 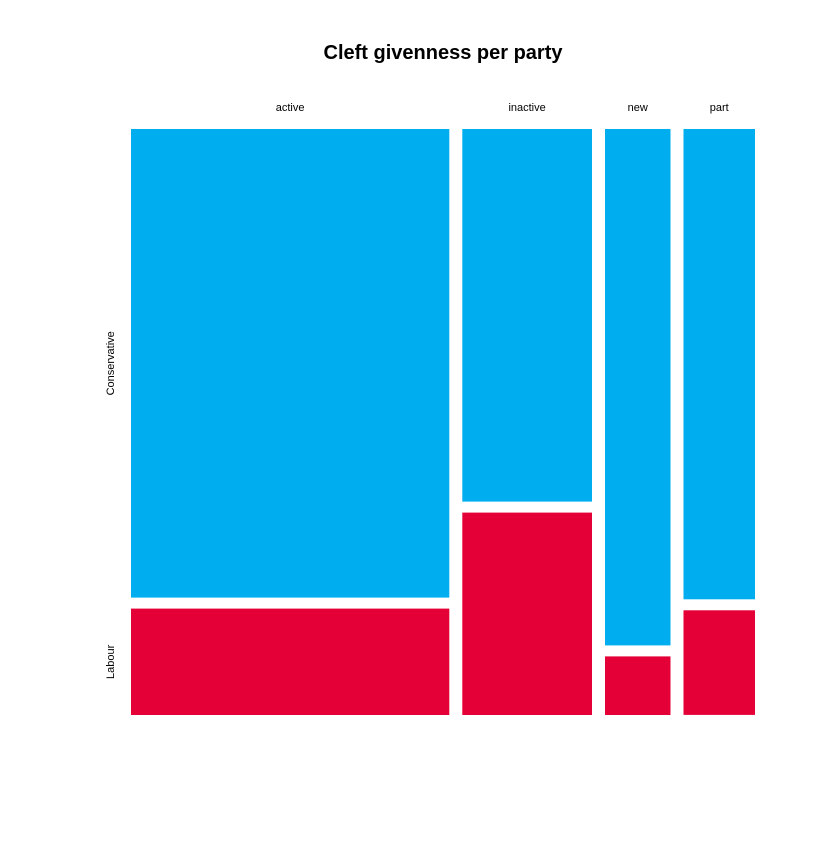 What do you see at coordinates (638, 387) in the screenshot?
I see `tile-new-conservative` at bounding box center [638, 387].